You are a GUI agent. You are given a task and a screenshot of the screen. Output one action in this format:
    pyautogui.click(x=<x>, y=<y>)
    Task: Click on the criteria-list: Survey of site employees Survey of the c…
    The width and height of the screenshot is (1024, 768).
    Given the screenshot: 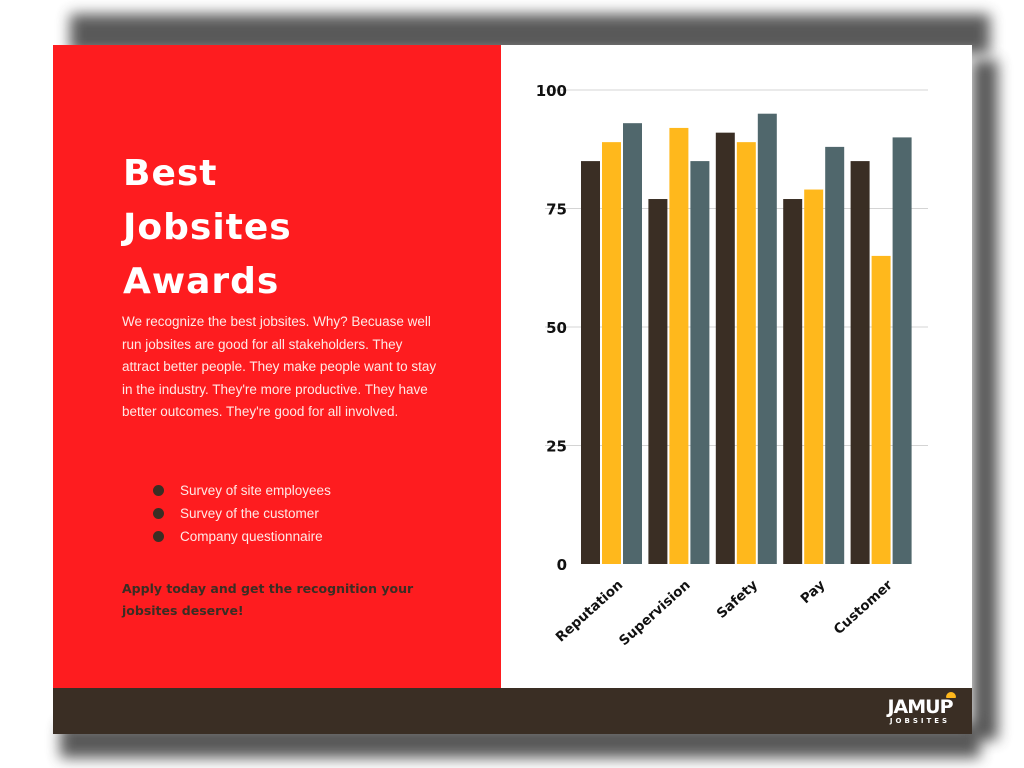 What is the action you would take?
    pyautogui.click(x=242, y=513)
    